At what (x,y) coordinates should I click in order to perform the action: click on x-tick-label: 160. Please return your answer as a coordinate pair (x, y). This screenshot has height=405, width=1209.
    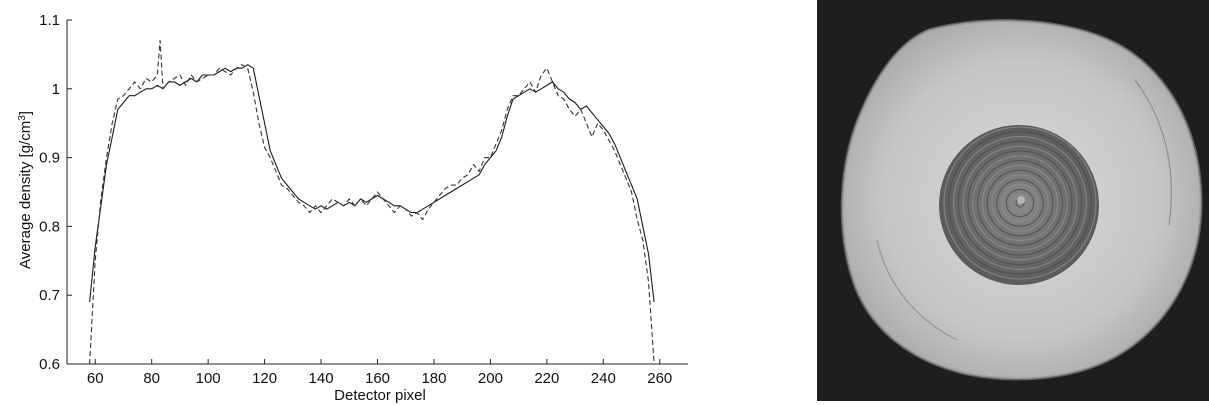
    Looking at the image, I should click on (377, 378).